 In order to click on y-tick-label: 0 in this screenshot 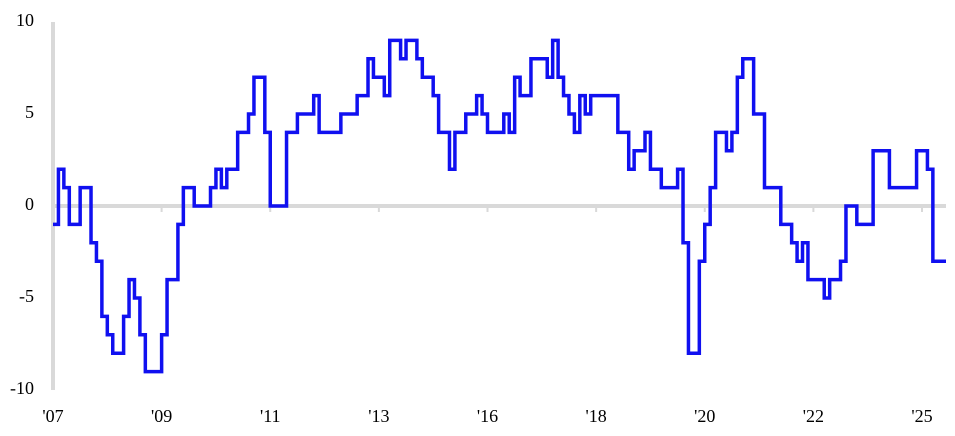, I will do `click(29, 204)`.